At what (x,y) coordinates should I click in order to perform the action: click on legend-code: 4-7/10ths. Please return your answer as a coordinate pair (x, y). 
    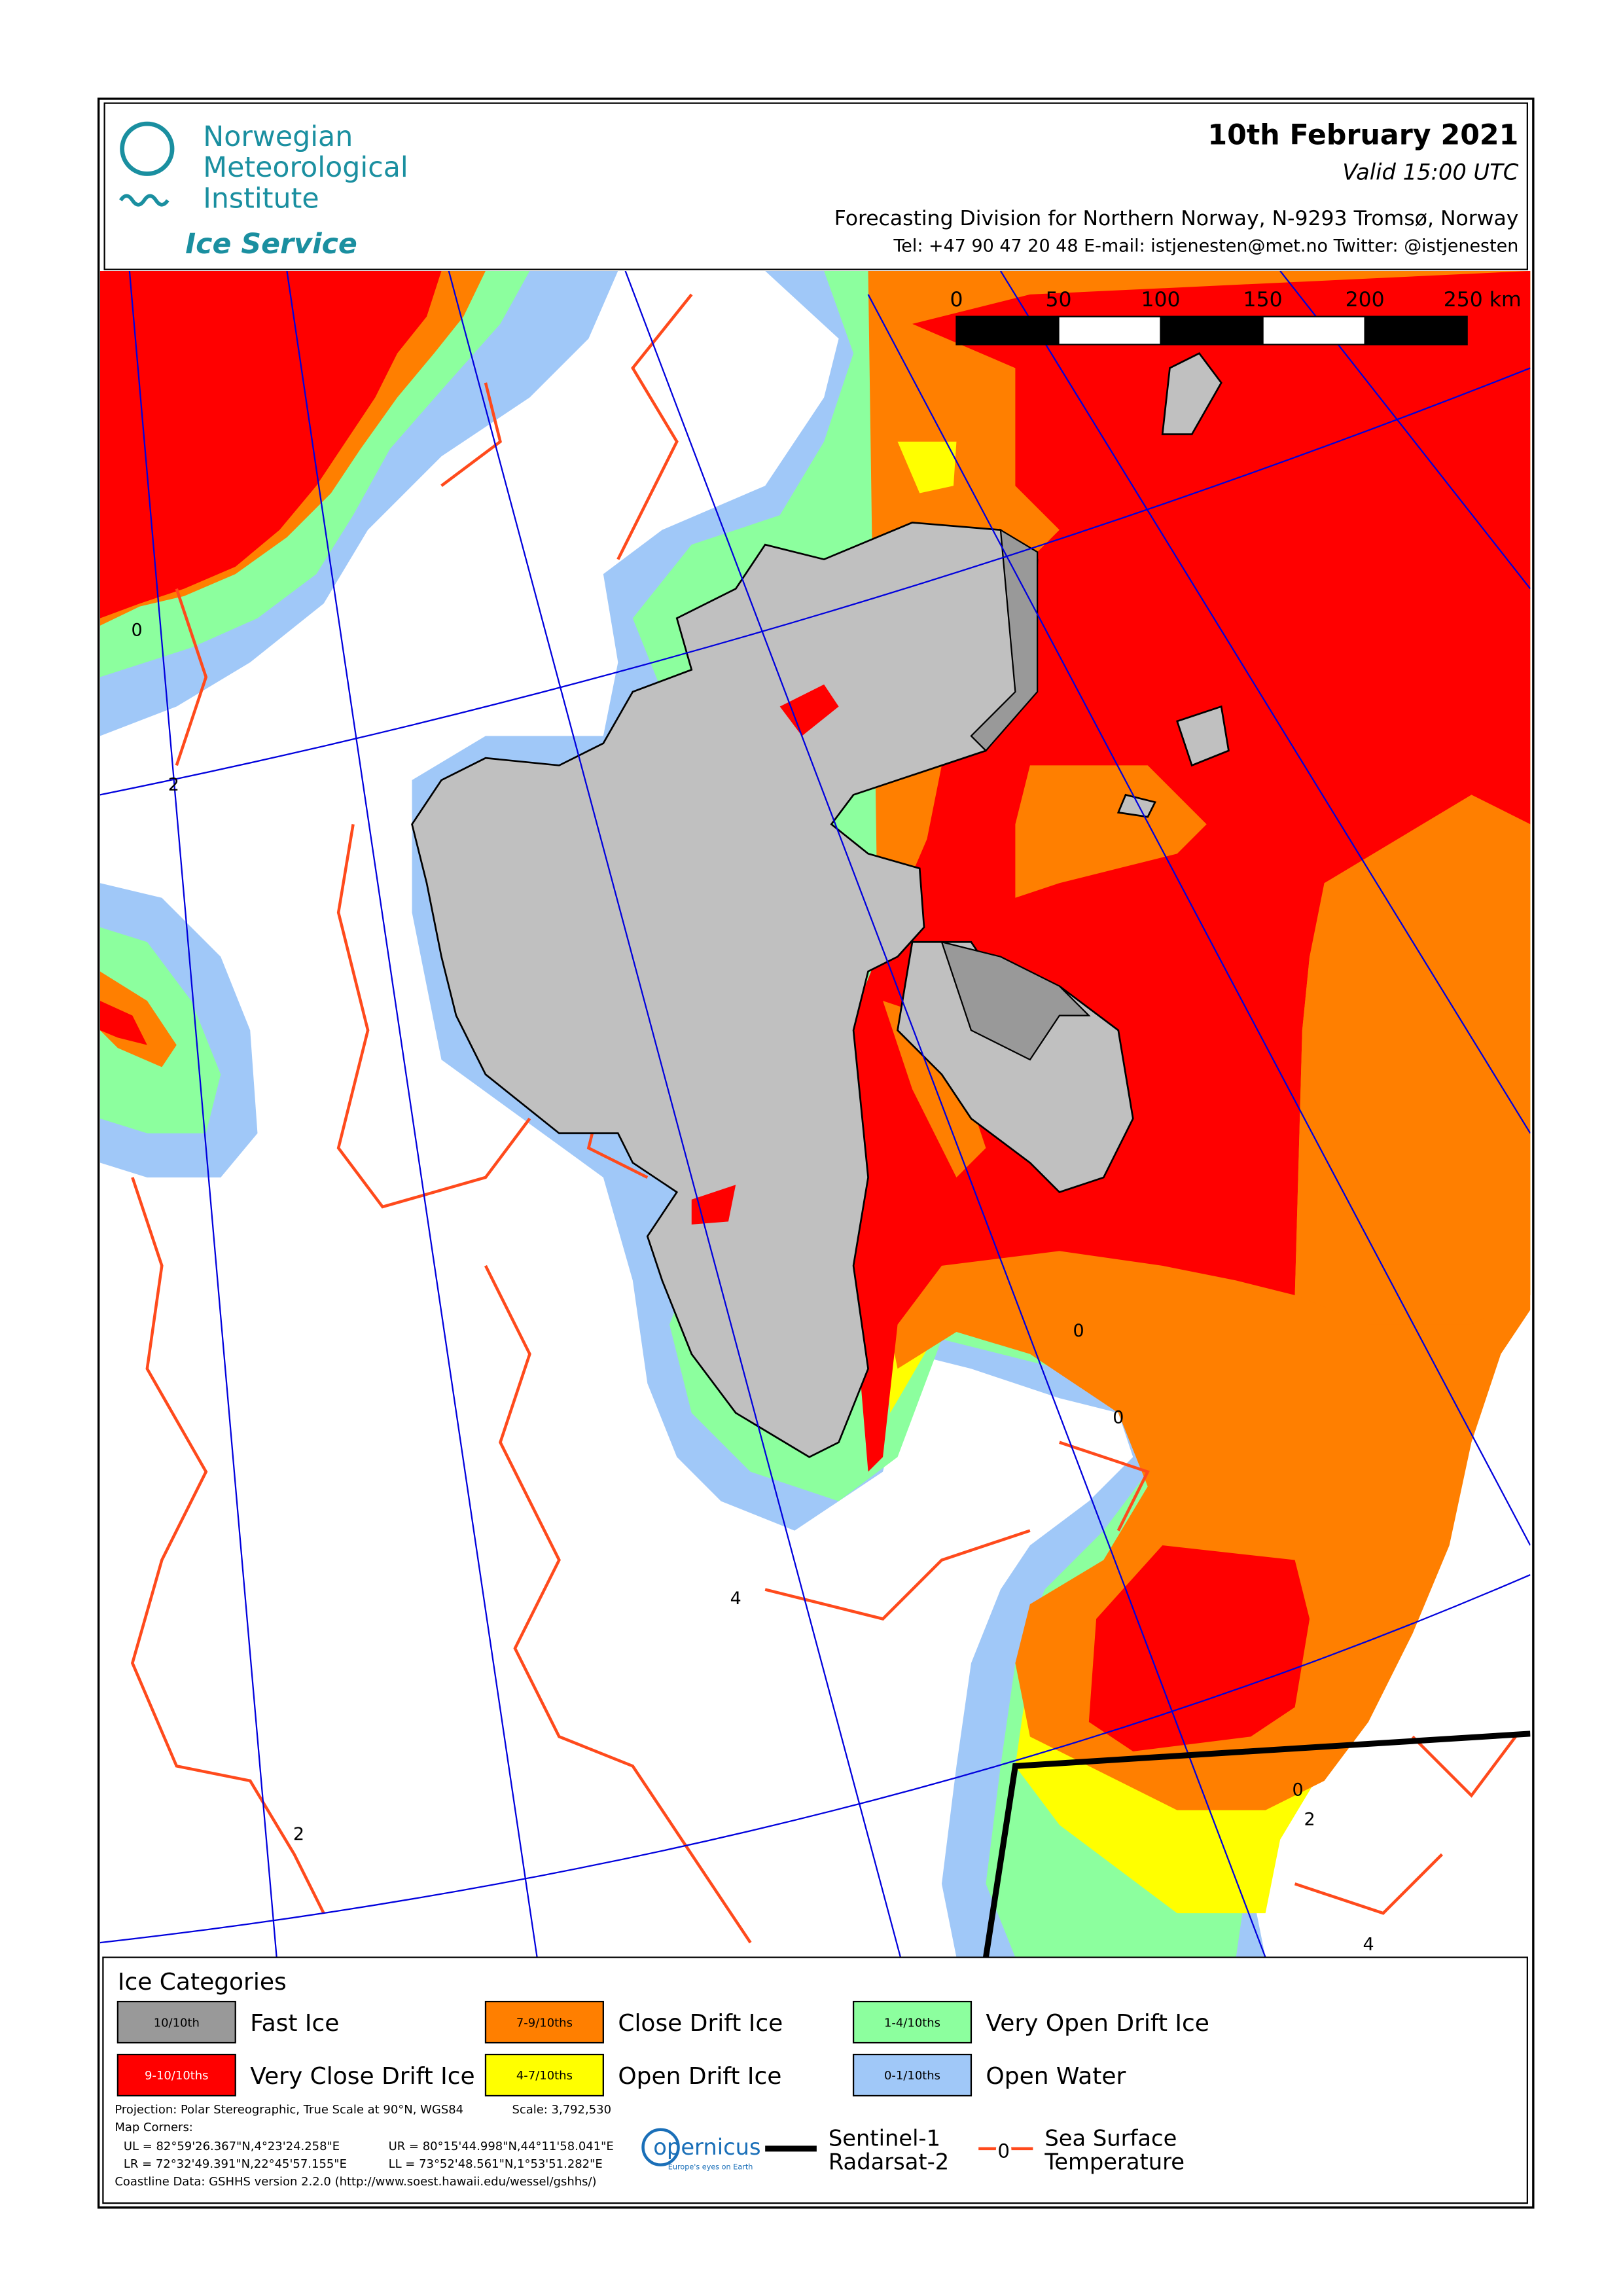
    Looking at the image, I should click on (544, 2076).